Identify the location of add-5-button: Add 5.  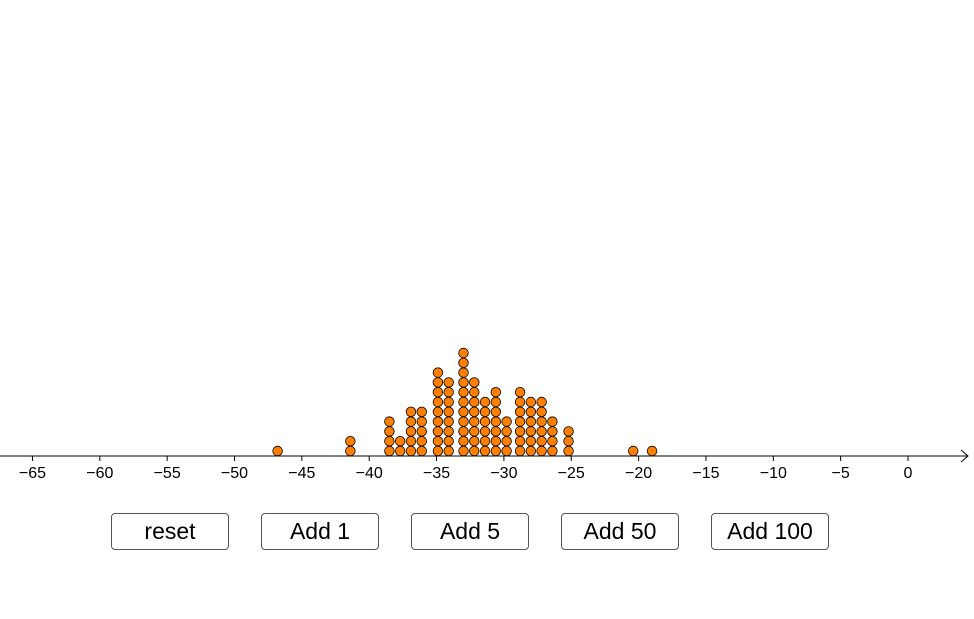
(470, 531).